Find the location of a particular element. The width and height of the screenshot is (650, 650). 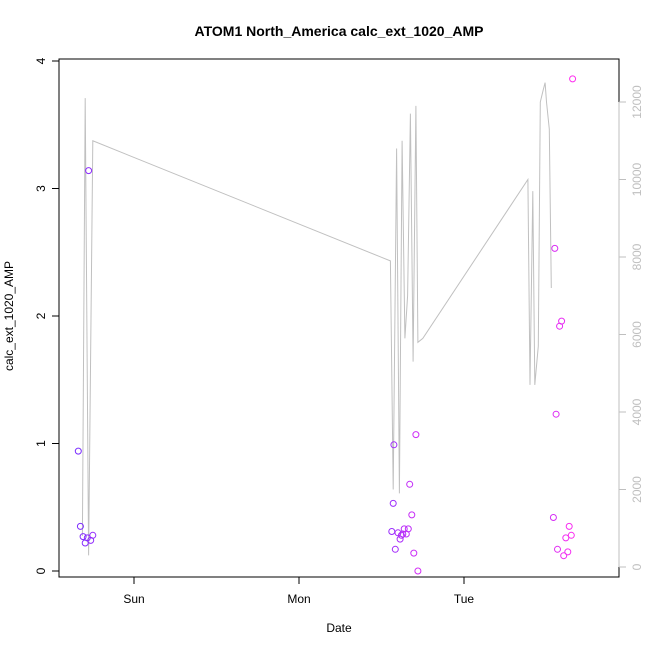

y2-tick-label: 6000 is located at coordinates (637, 334).